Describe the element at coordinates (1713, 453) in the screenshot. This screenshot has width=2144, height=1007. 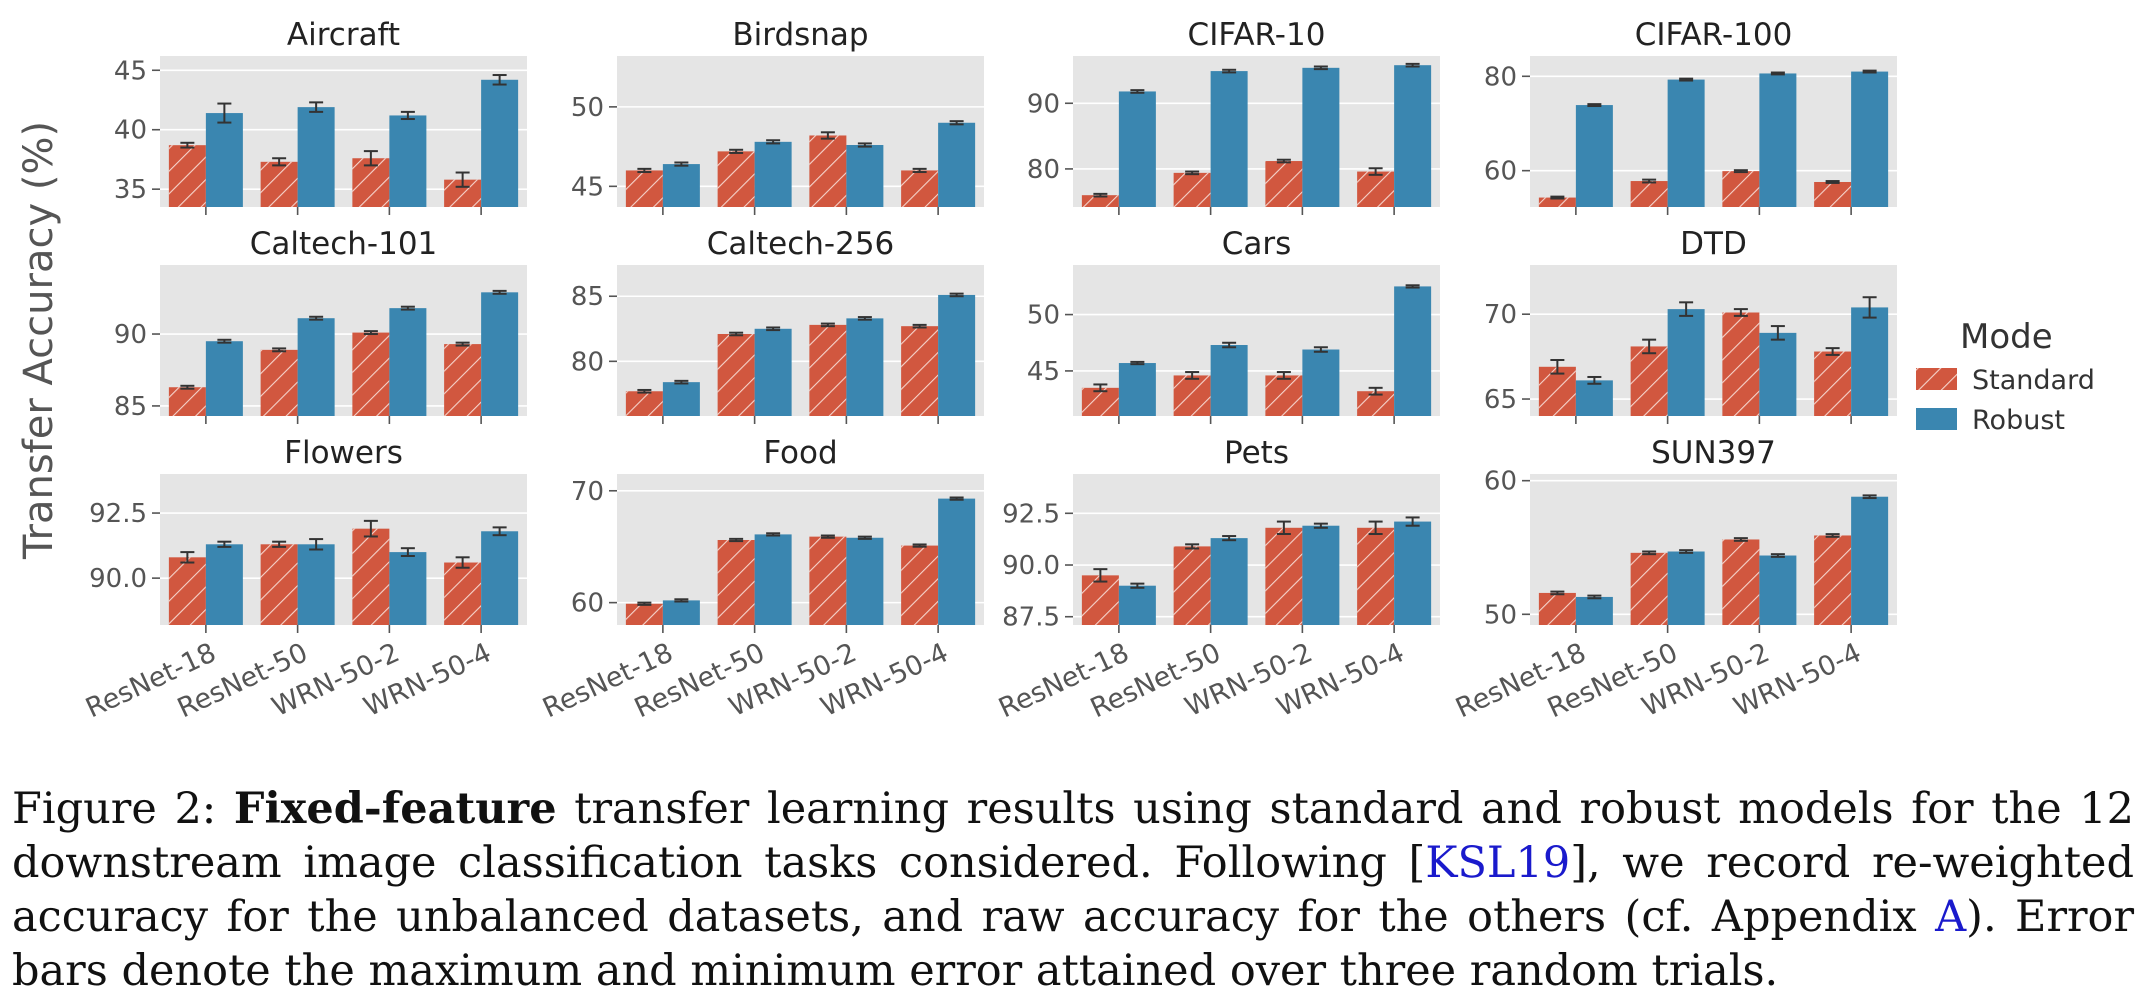
I see `panel-title: SUN397` at that location.